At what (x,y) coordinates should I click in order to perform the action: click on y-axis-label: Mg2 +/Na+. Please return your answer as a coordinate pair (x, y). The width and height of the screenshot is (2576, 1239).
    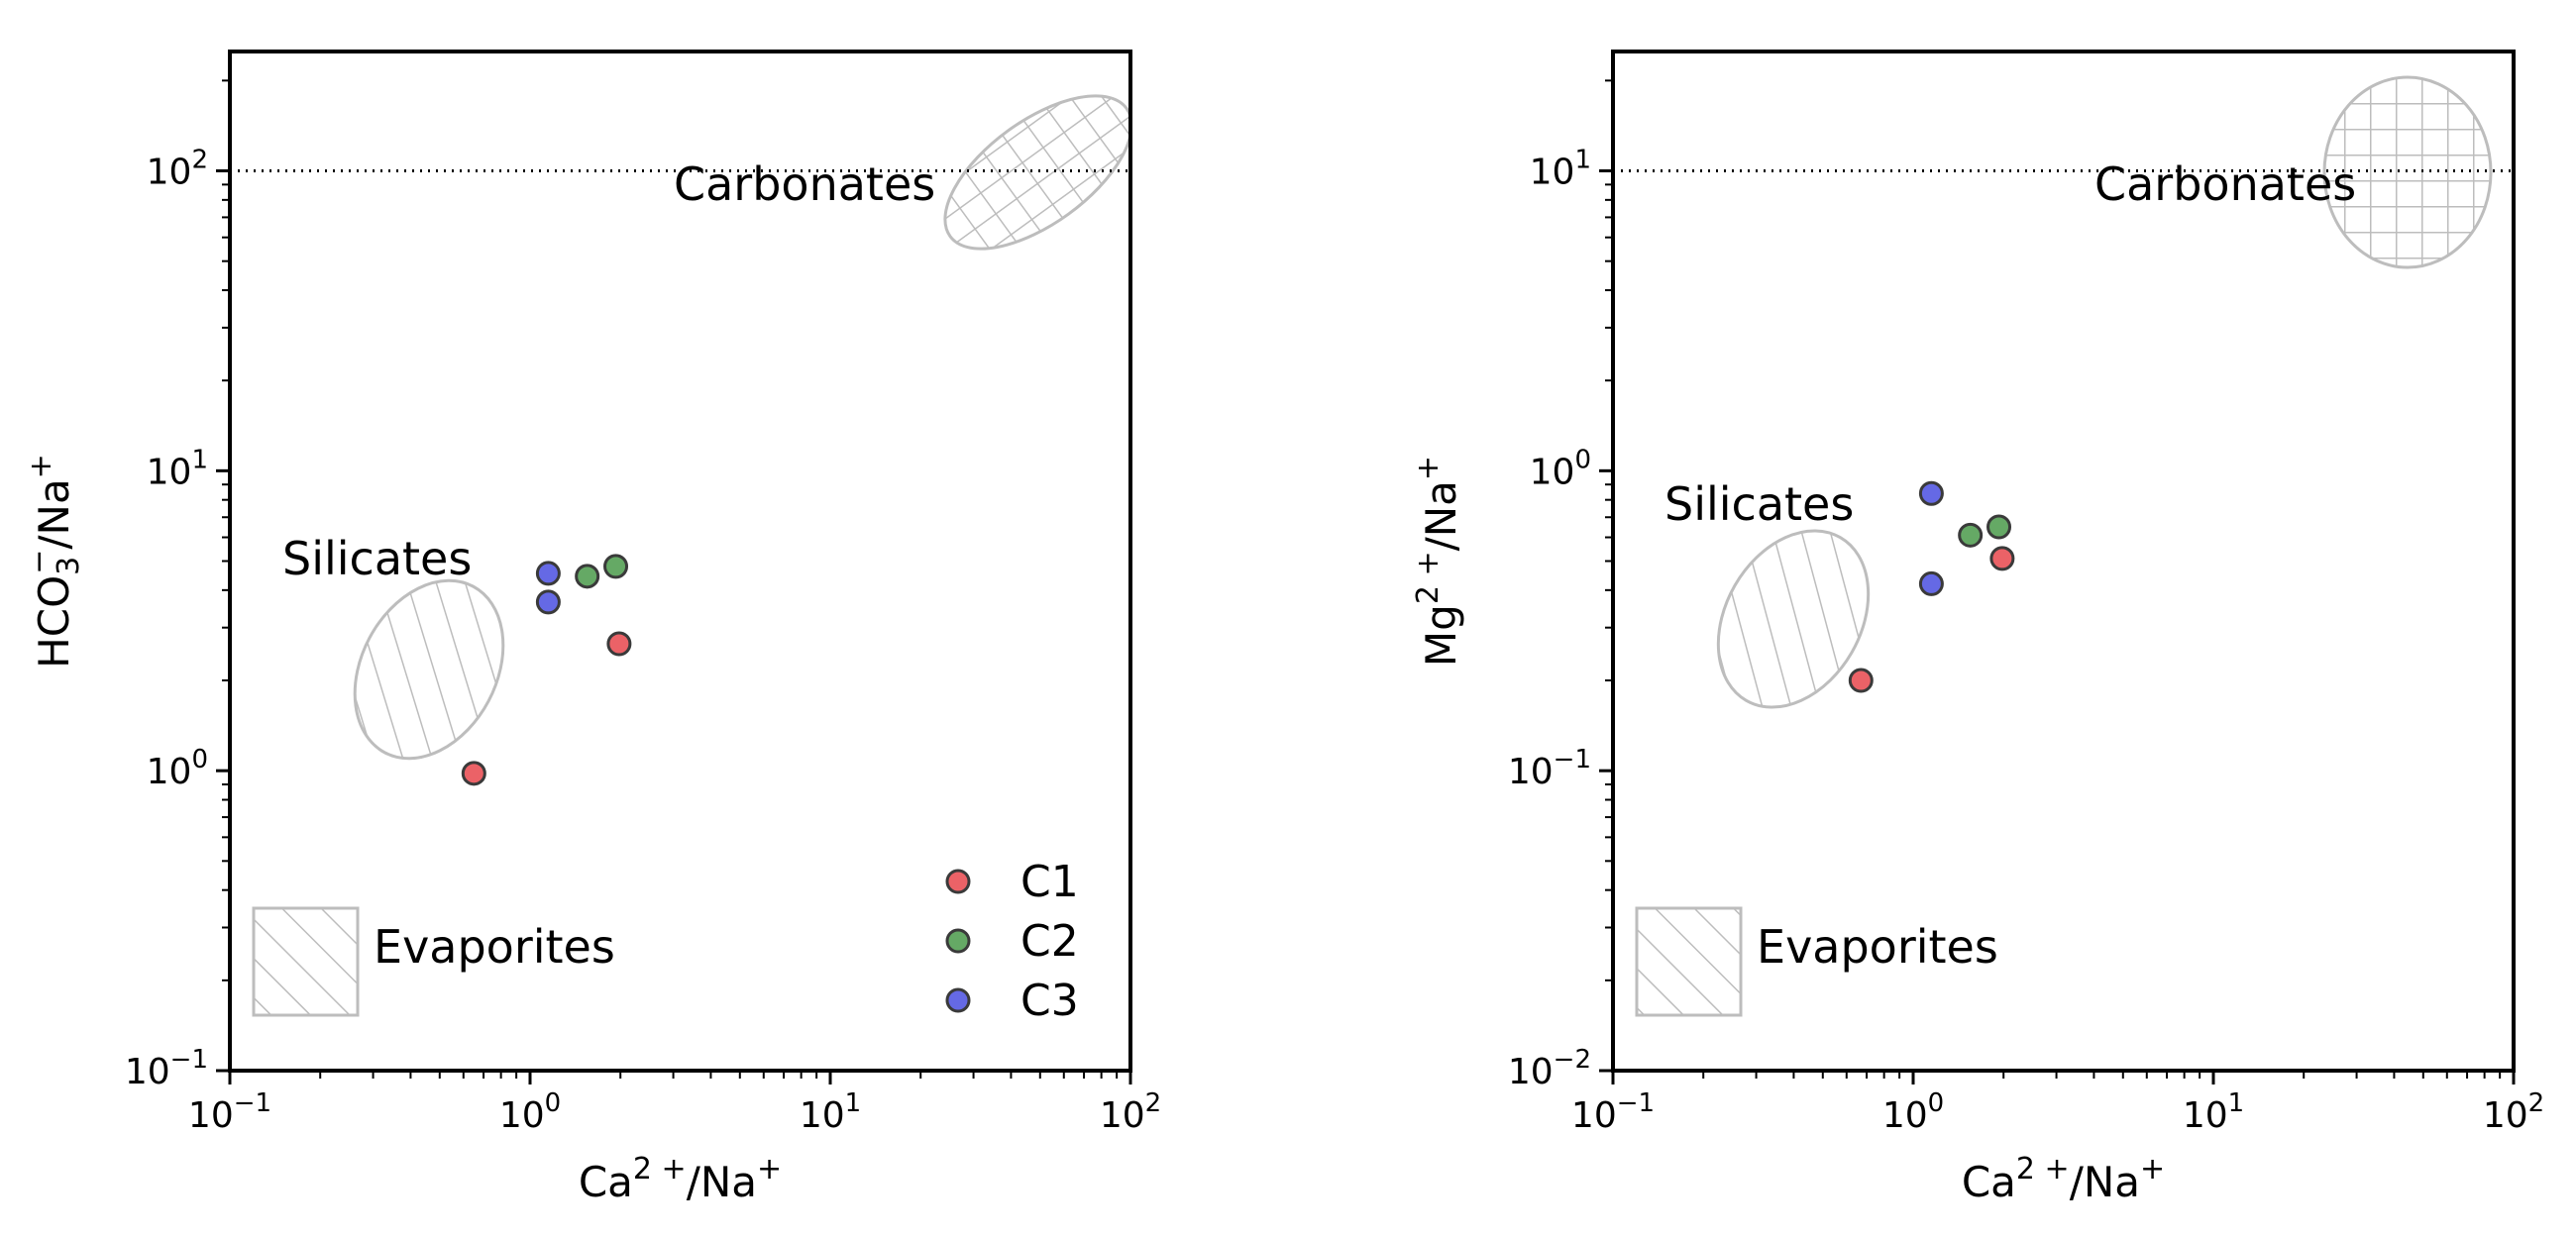
    Looking at the image, I should click on (1438, 561).